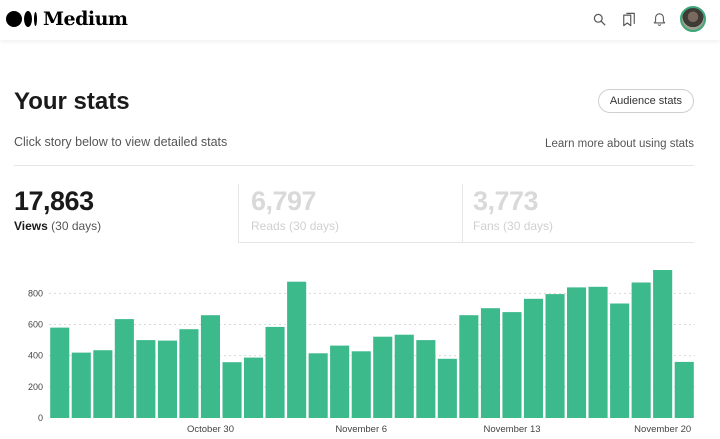 The width and height of the screenshot is (720, 439). What do you see at coordinates (54, 201) in the screenshot?
I see `views-count: 17,863` at bounding box center [54, 201].